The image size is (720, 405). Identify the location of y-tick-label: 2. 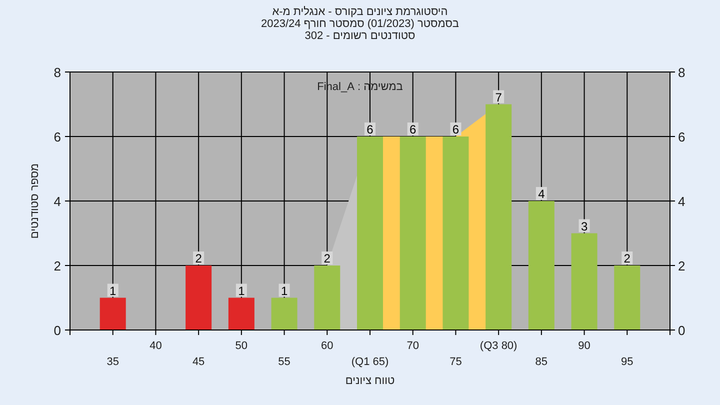
(57, 266).